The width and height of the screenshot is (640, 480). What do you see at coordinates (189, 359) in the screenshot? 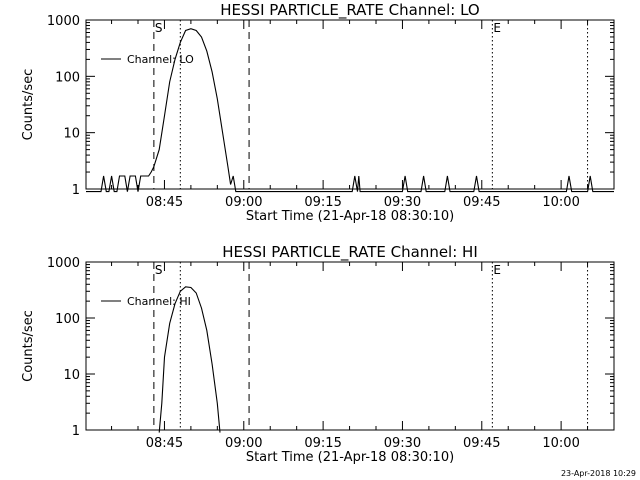
I see `series-line` at bounding box center [189, 359].